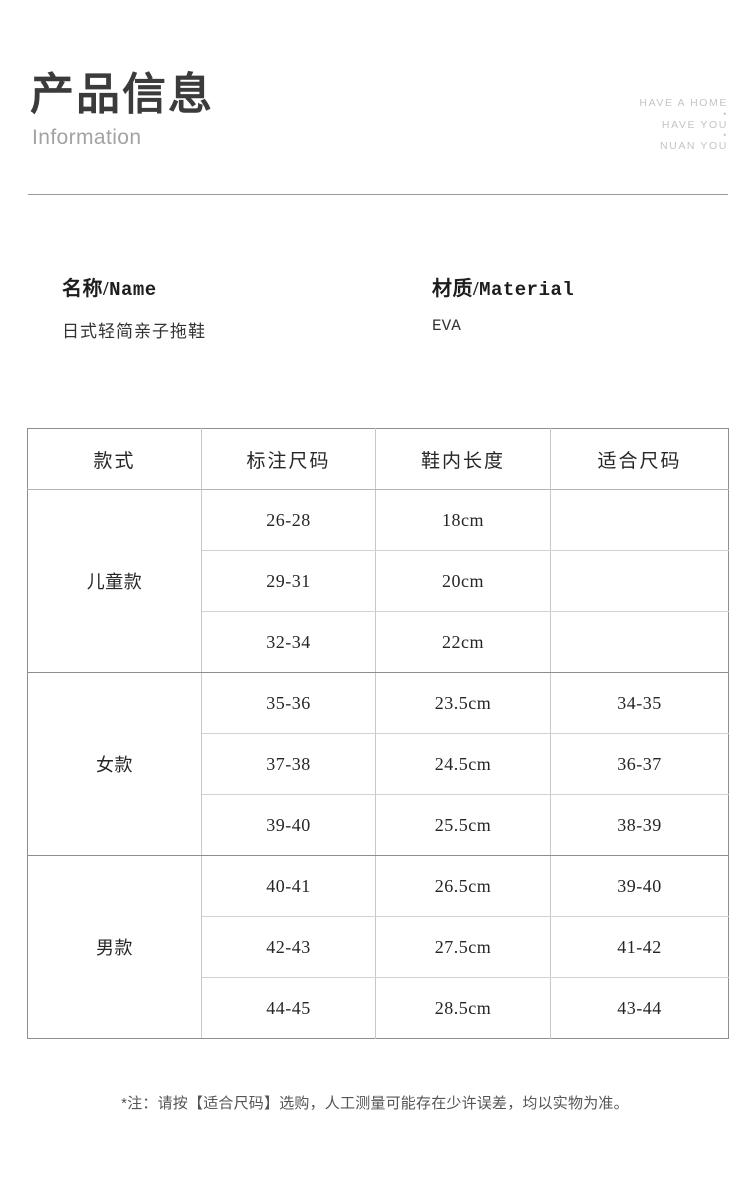  I want to click on info-value-material: EVA, so click(446, 326).